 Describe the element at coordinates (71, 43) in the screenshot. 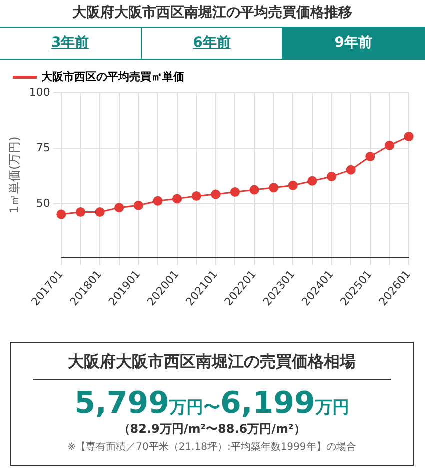

I see `text: 3年前` at that location.